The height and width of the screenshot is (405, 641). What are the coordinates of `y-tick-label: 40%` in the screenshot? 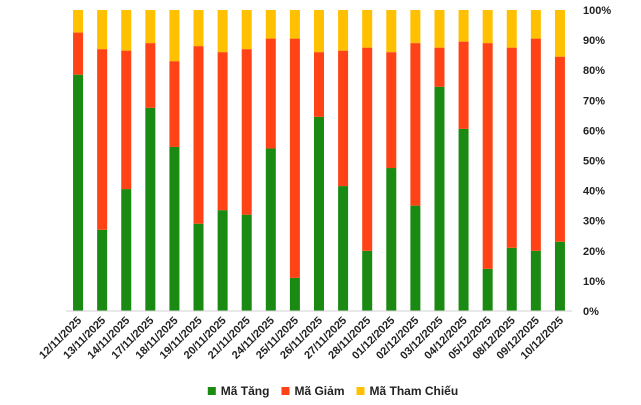 It's located at (594, 192).